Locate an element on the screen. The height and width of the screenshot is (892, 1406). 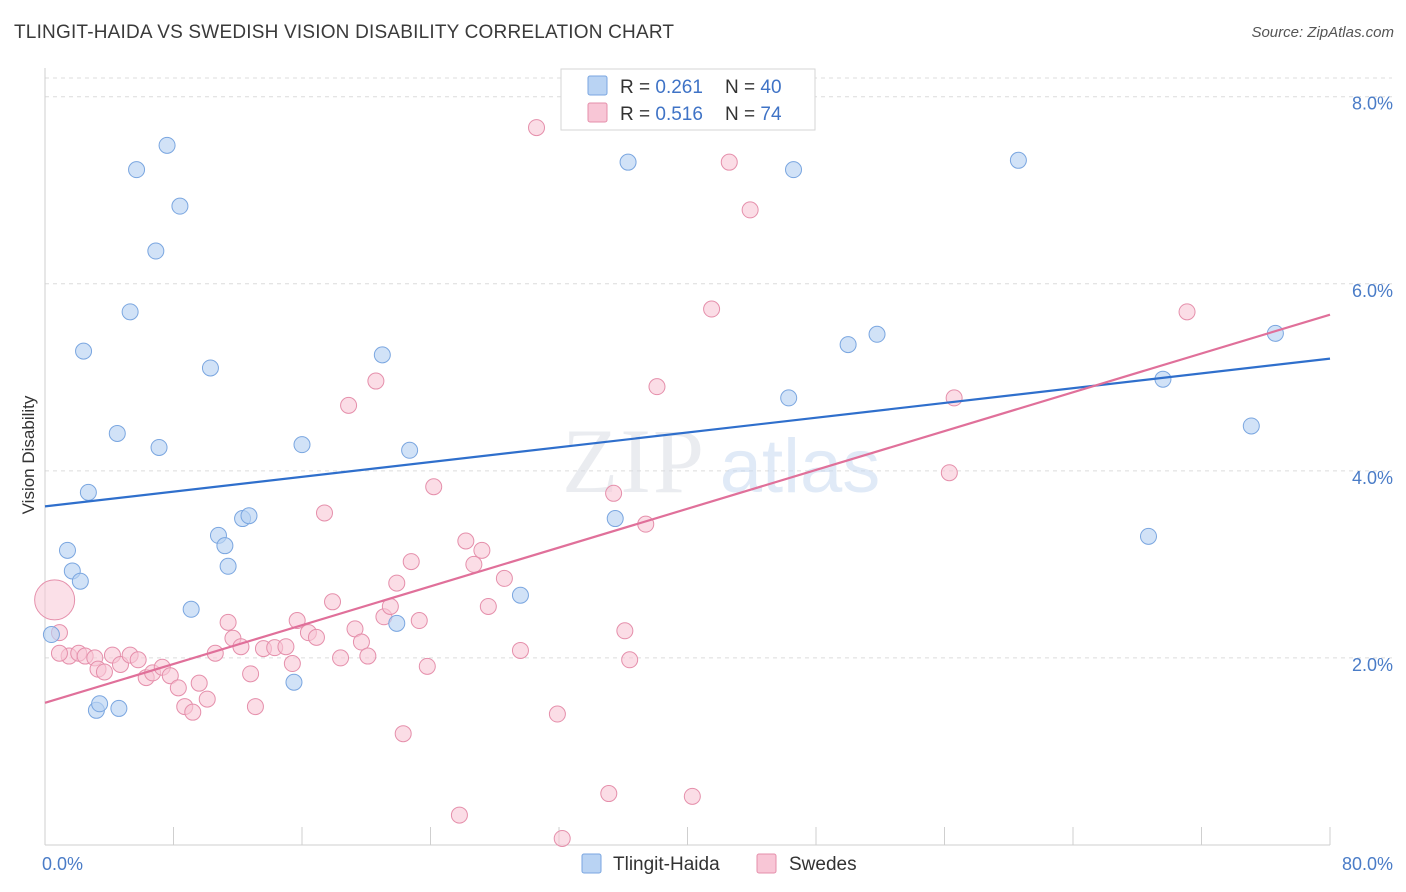
legend-r-value-2: 0.516 is located at coordinates (679, 114).